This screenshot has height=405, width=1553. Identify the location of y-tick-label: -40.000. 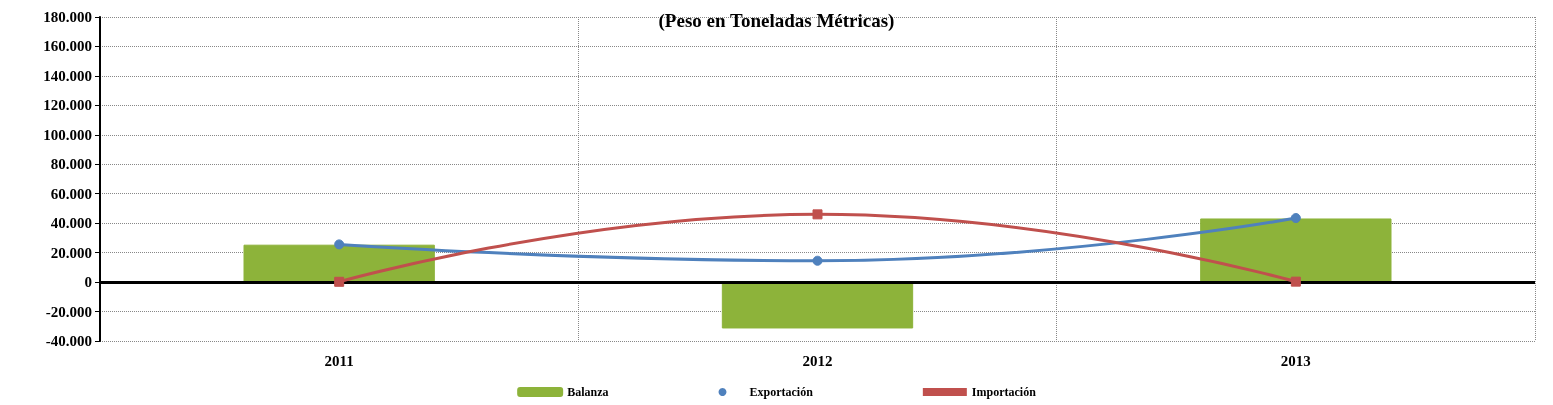
(68, 341).